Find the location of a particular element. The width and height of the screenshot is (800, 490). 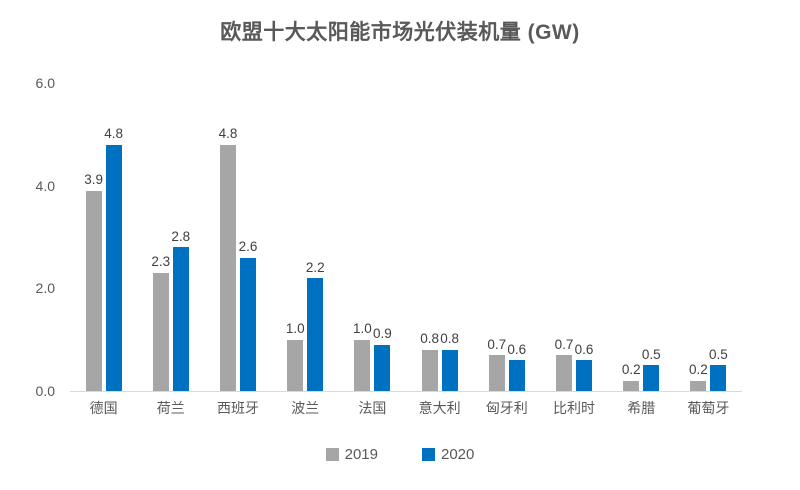

category-label: 希腊 is located at coordinates (641, 408).